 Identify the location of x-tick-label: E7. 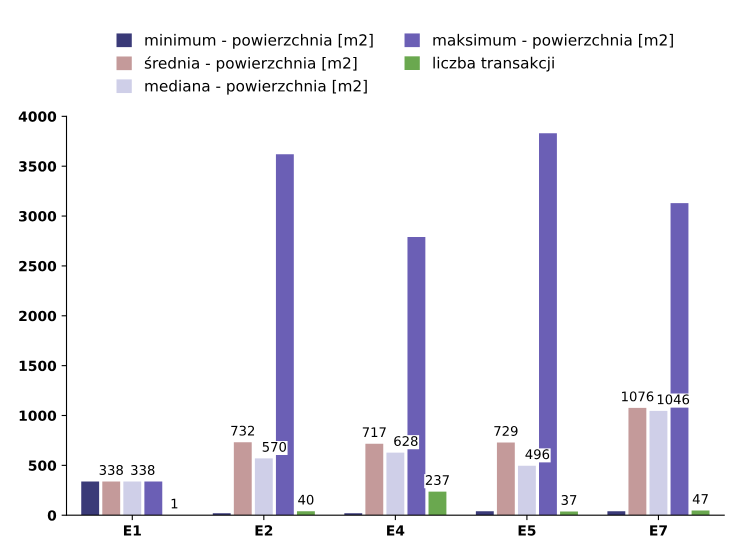
(658, 530).